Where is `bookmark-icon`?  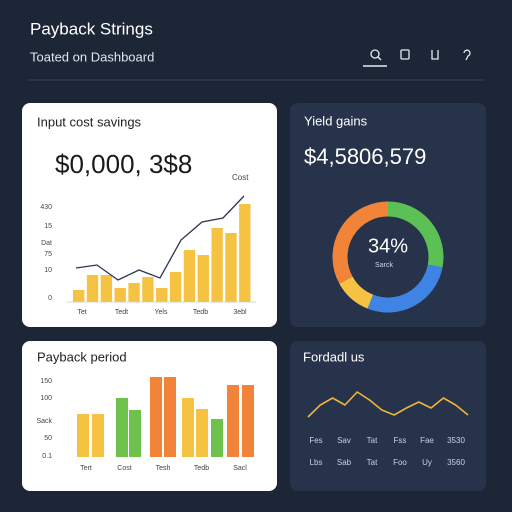 bookmark-icon is located at coordinates (435, 55).